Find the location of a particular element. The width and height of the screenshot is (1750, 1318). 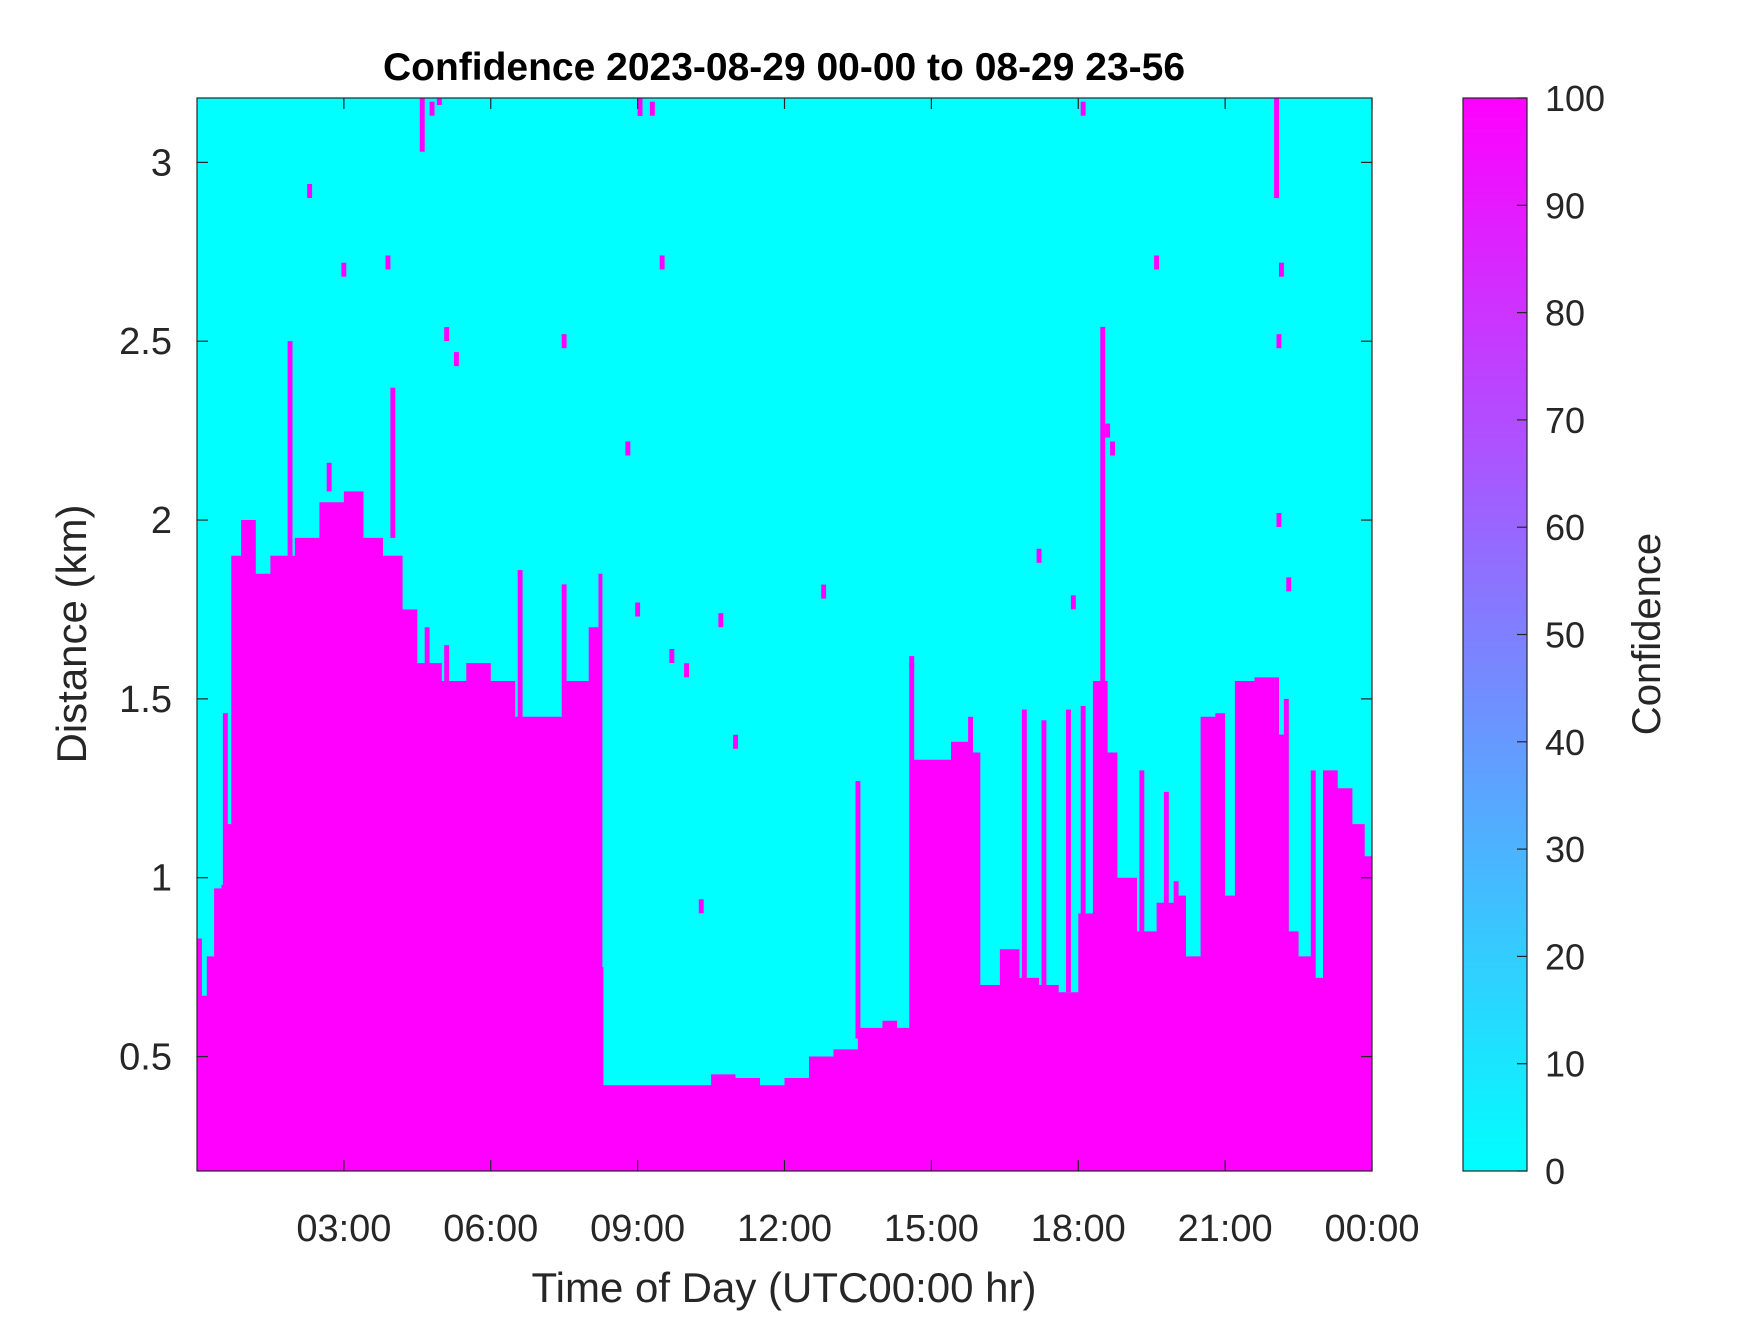

colorbar-tick-label: 80 is located at coordinates (1565, 313).